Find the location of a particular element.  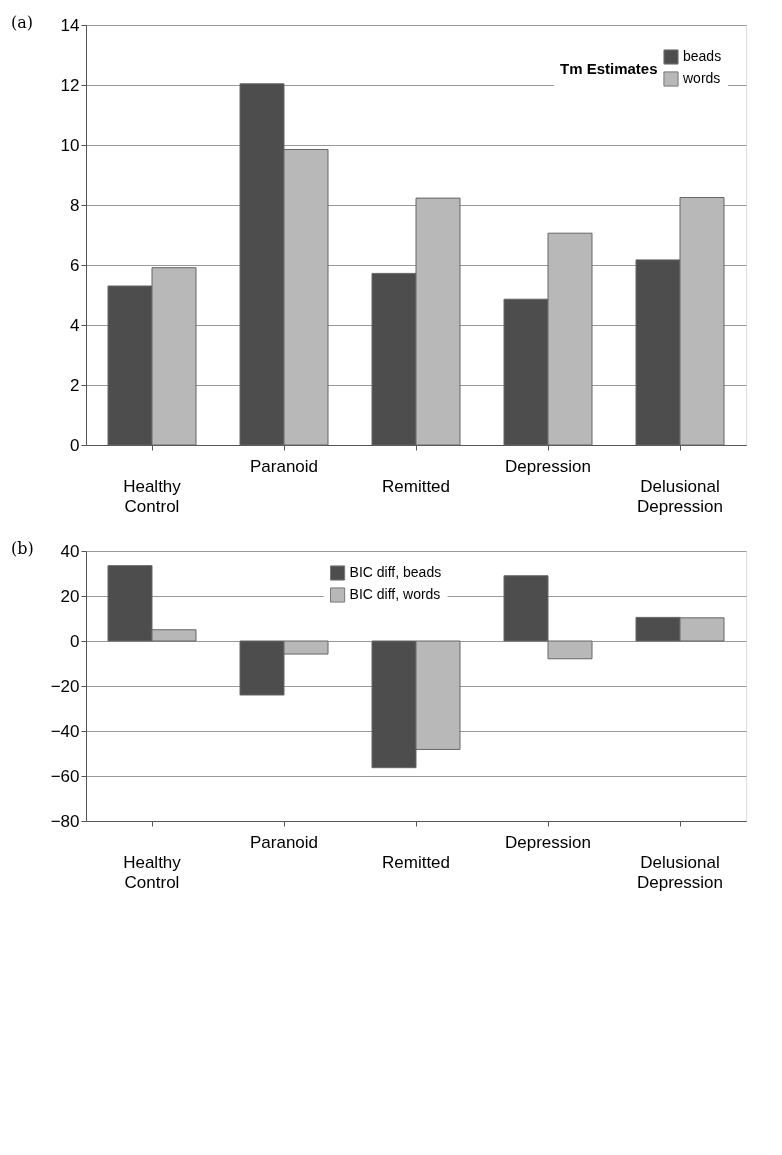

legend-label: words is located at coordinates (701, 78).